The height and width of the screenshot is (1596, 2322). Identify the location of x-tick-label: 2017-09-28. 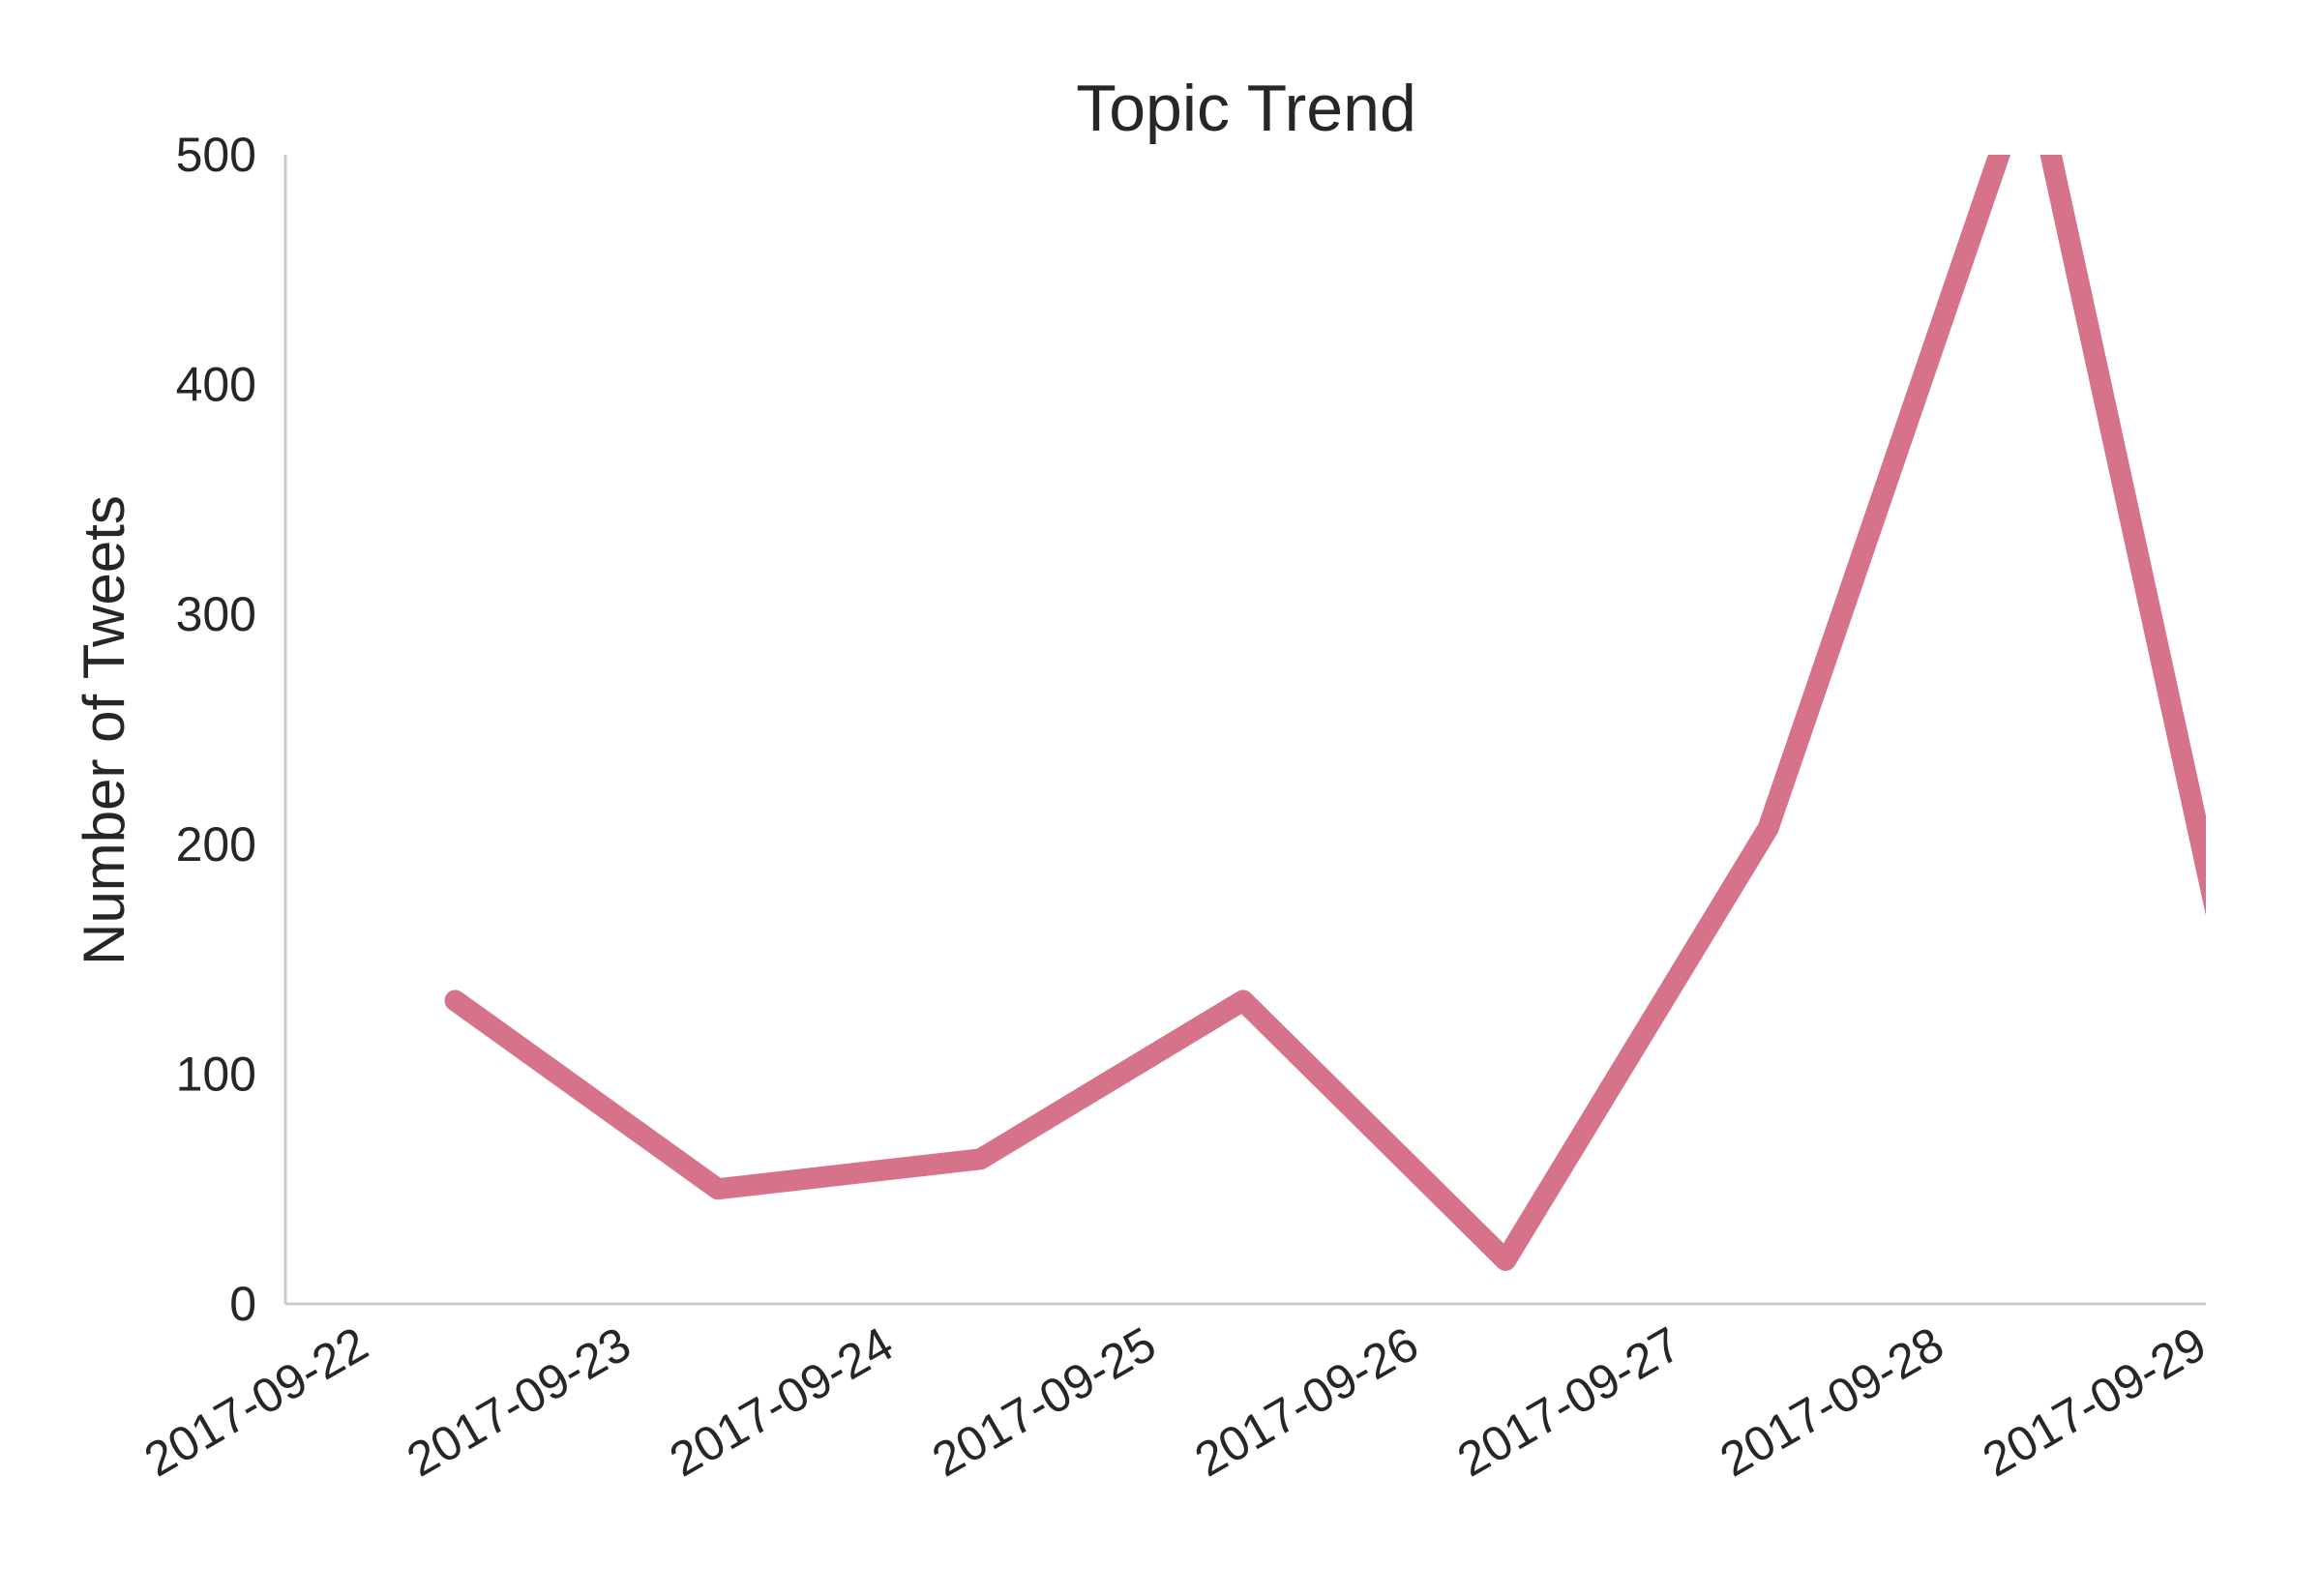
(1832, 1401).